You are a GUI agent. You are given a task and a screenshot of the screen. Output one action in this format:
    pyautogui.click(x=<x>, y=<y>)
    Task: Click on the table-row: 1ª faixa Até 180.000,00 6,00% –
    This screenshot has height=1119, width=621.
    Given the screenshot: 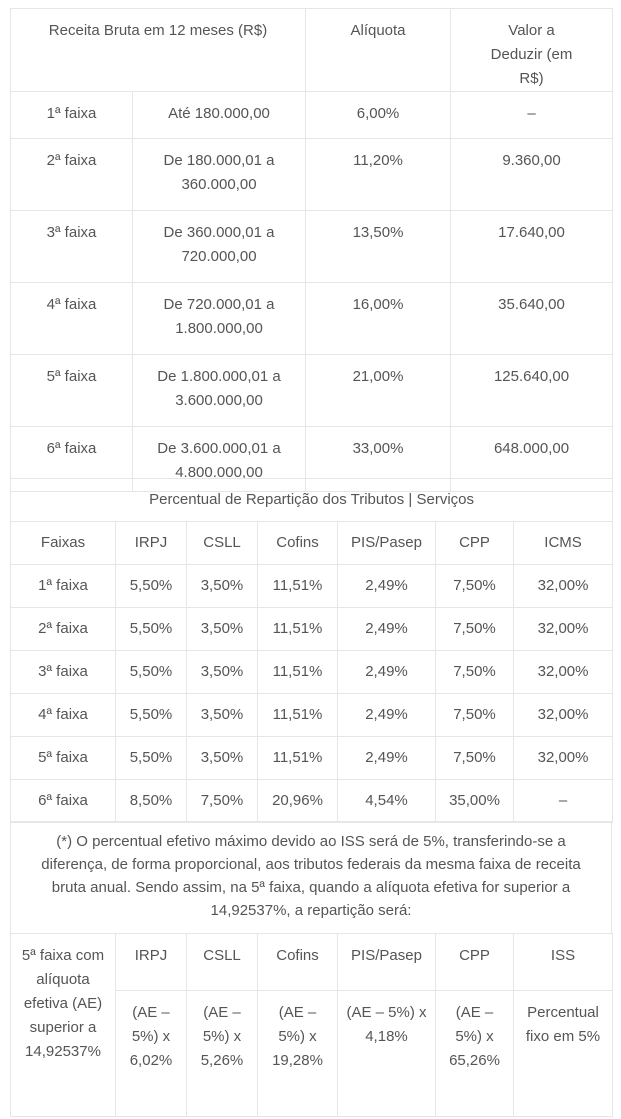 What is the action you would take?
    pyautogui.click(x=312, y=115)
    